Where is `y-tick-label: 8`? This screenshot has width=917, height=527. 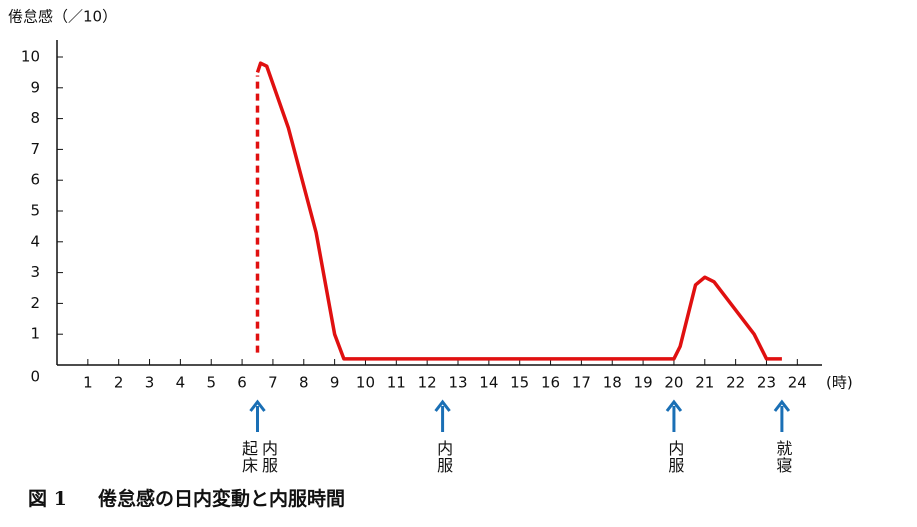 y-tick-label: 8 is located at coordinates (35, 118).